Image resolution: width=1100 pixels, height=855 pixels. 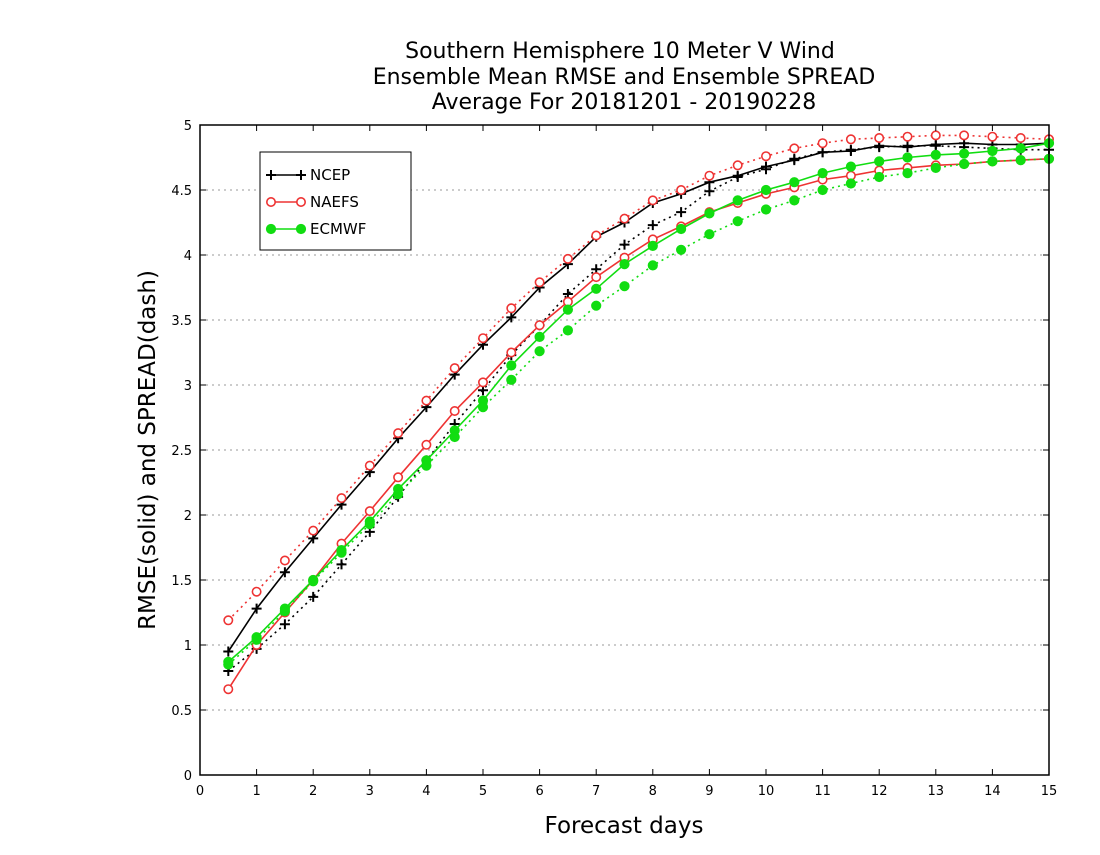 I want to click on y-tick-label: 0, so click(x=188, y=776).